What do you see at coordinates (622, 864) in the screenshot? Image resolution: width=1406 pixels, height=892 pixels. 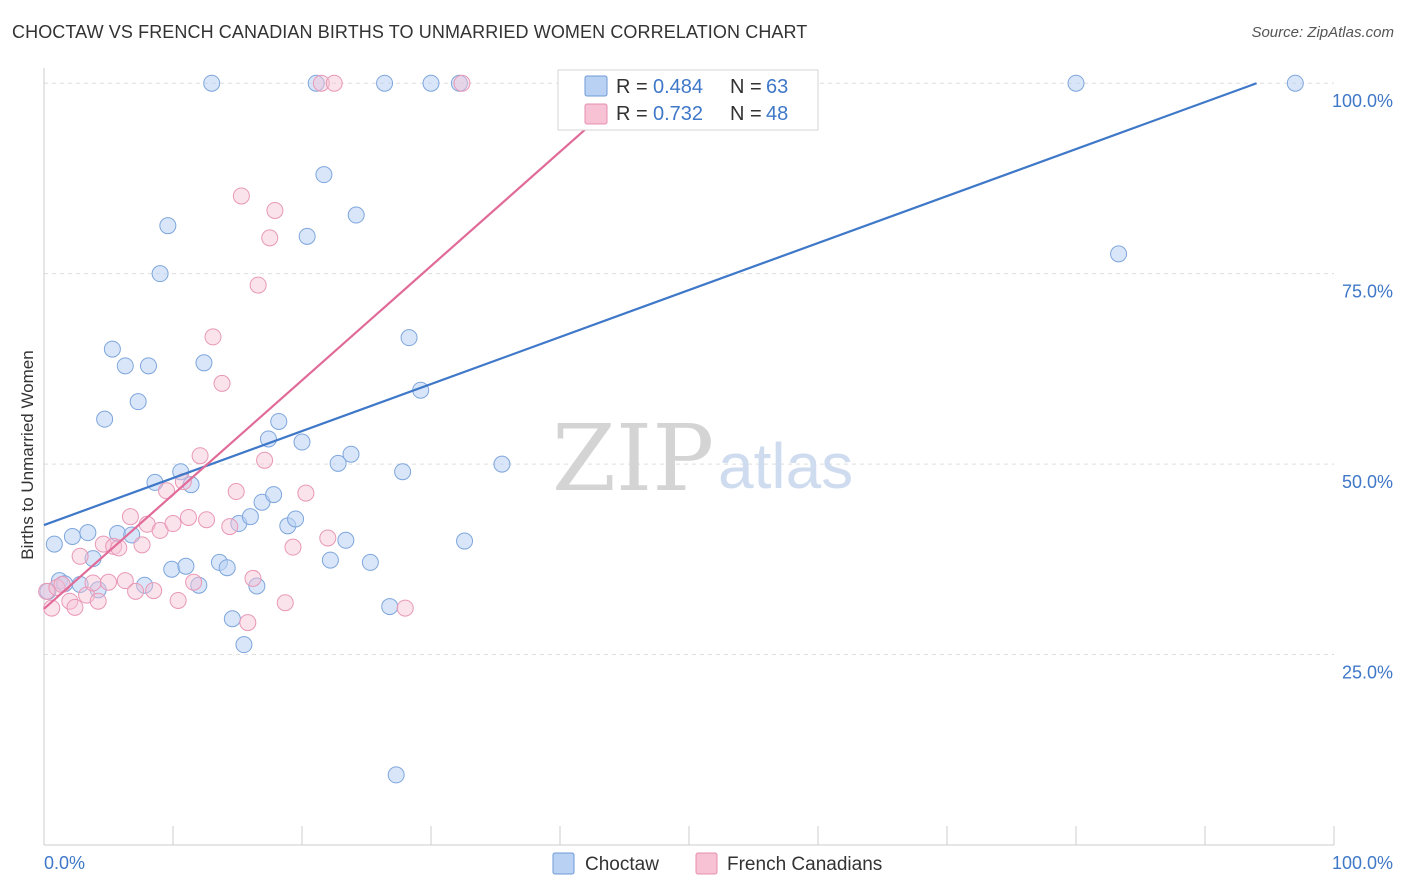 I see `bottom-legend-label-choctaw: Choctaw` at bounding box center [622, 864].